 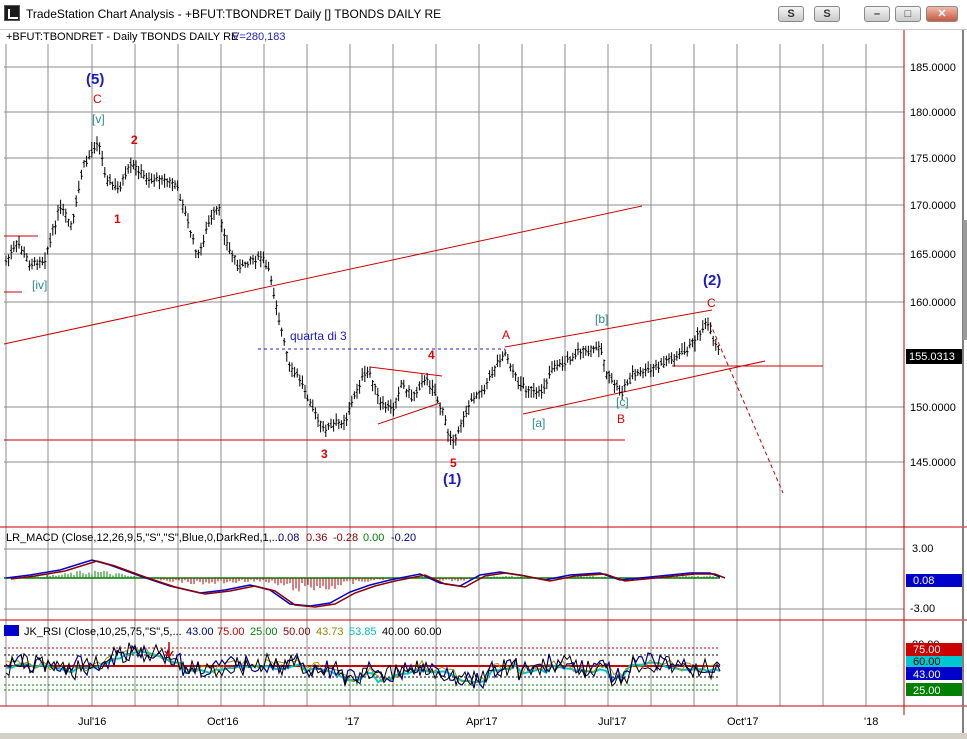 What do you see at coordinates (927, 662) in the screenshot?
I see `rsi-badge: 60.00` at bounding box center [927, 662].